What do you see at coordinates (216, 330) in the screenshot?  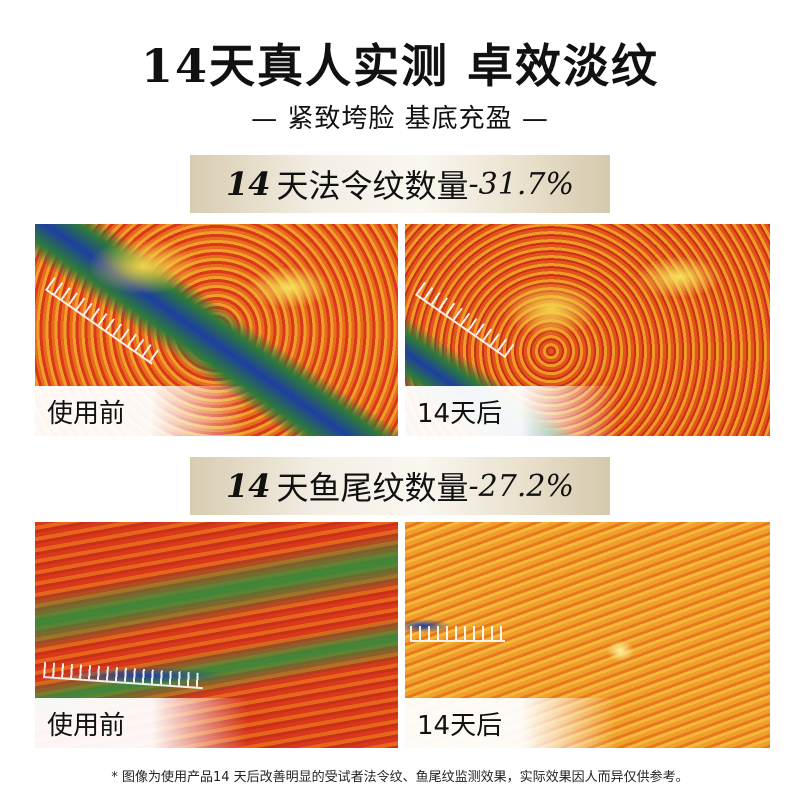 I see `nasolabial-before-image: 使用前` at bounding box center [216, 330].